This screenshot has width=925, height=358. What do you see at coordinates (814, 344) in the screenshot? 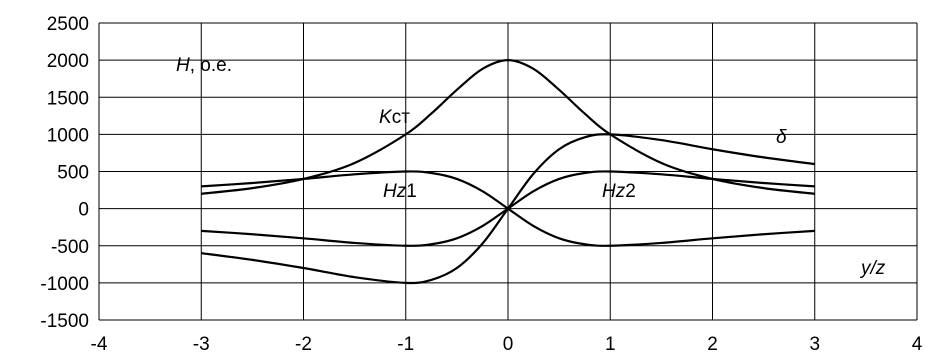
I see `x-tick-label: 3` at bounding box center [814, 344].